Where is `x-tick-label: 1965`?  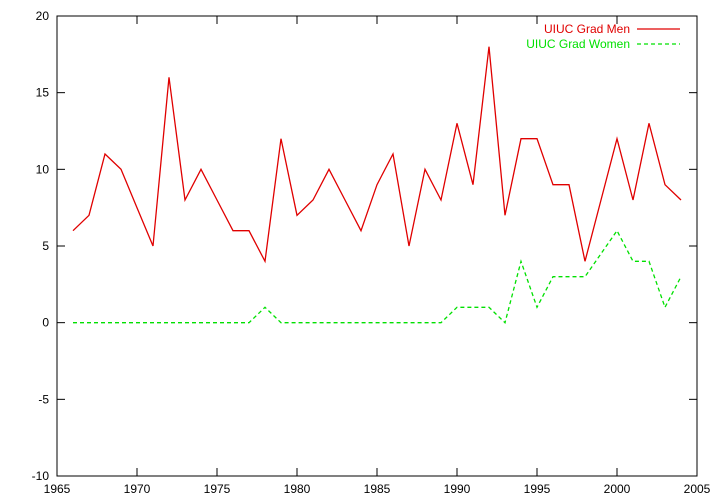 x-tick-label: 1965 is located at coordinates (57, 489).